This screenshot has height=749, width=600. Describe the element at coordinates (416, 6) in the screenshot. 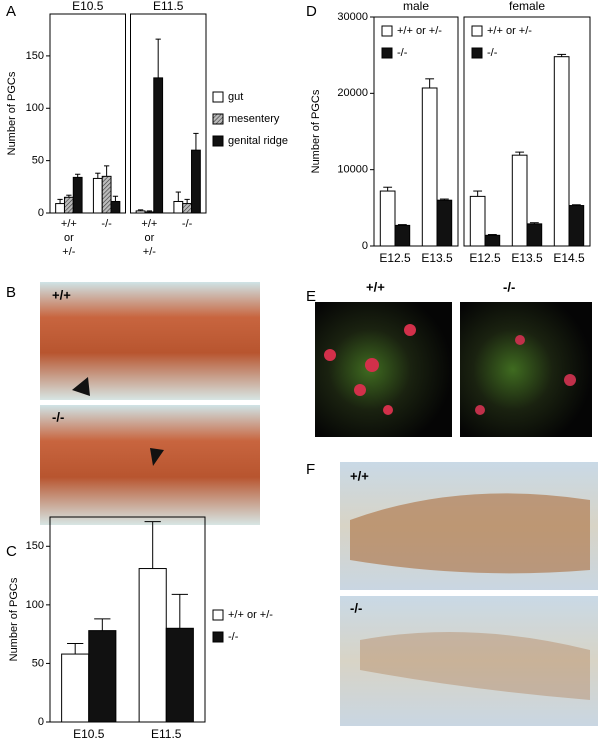

I see `facet-title: male` at that location.